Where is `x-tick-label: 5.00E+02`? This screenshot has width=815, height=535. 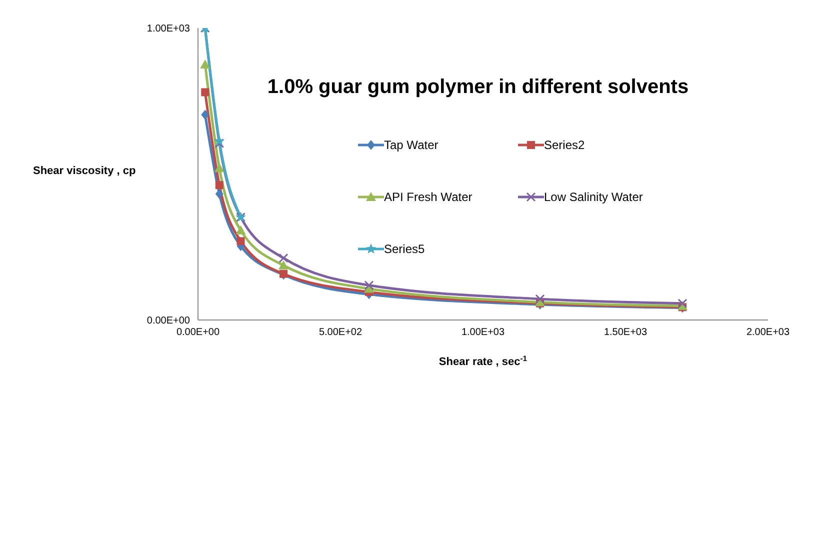 x-tick-label: 5.00E+02 is located at coordinates (340, 332).